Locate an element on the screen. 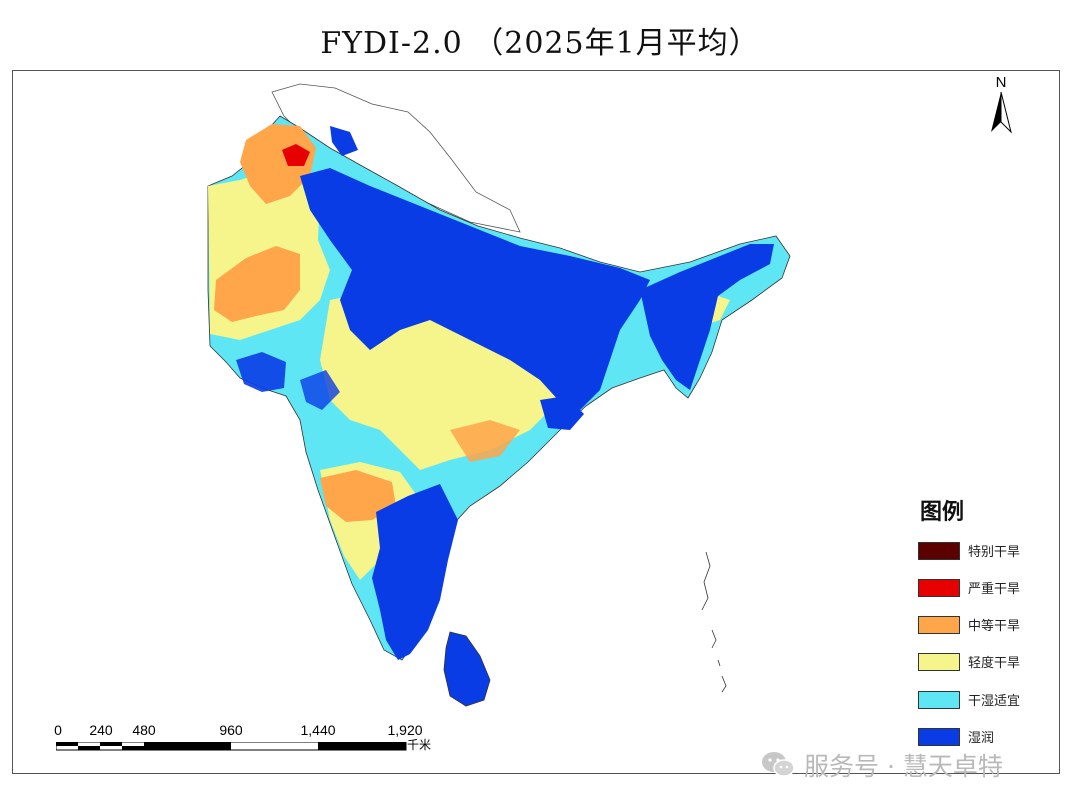 This screenshot has width=1080, height=806. legend-item-wet: 湿润 is located at coordinates (988, 737).